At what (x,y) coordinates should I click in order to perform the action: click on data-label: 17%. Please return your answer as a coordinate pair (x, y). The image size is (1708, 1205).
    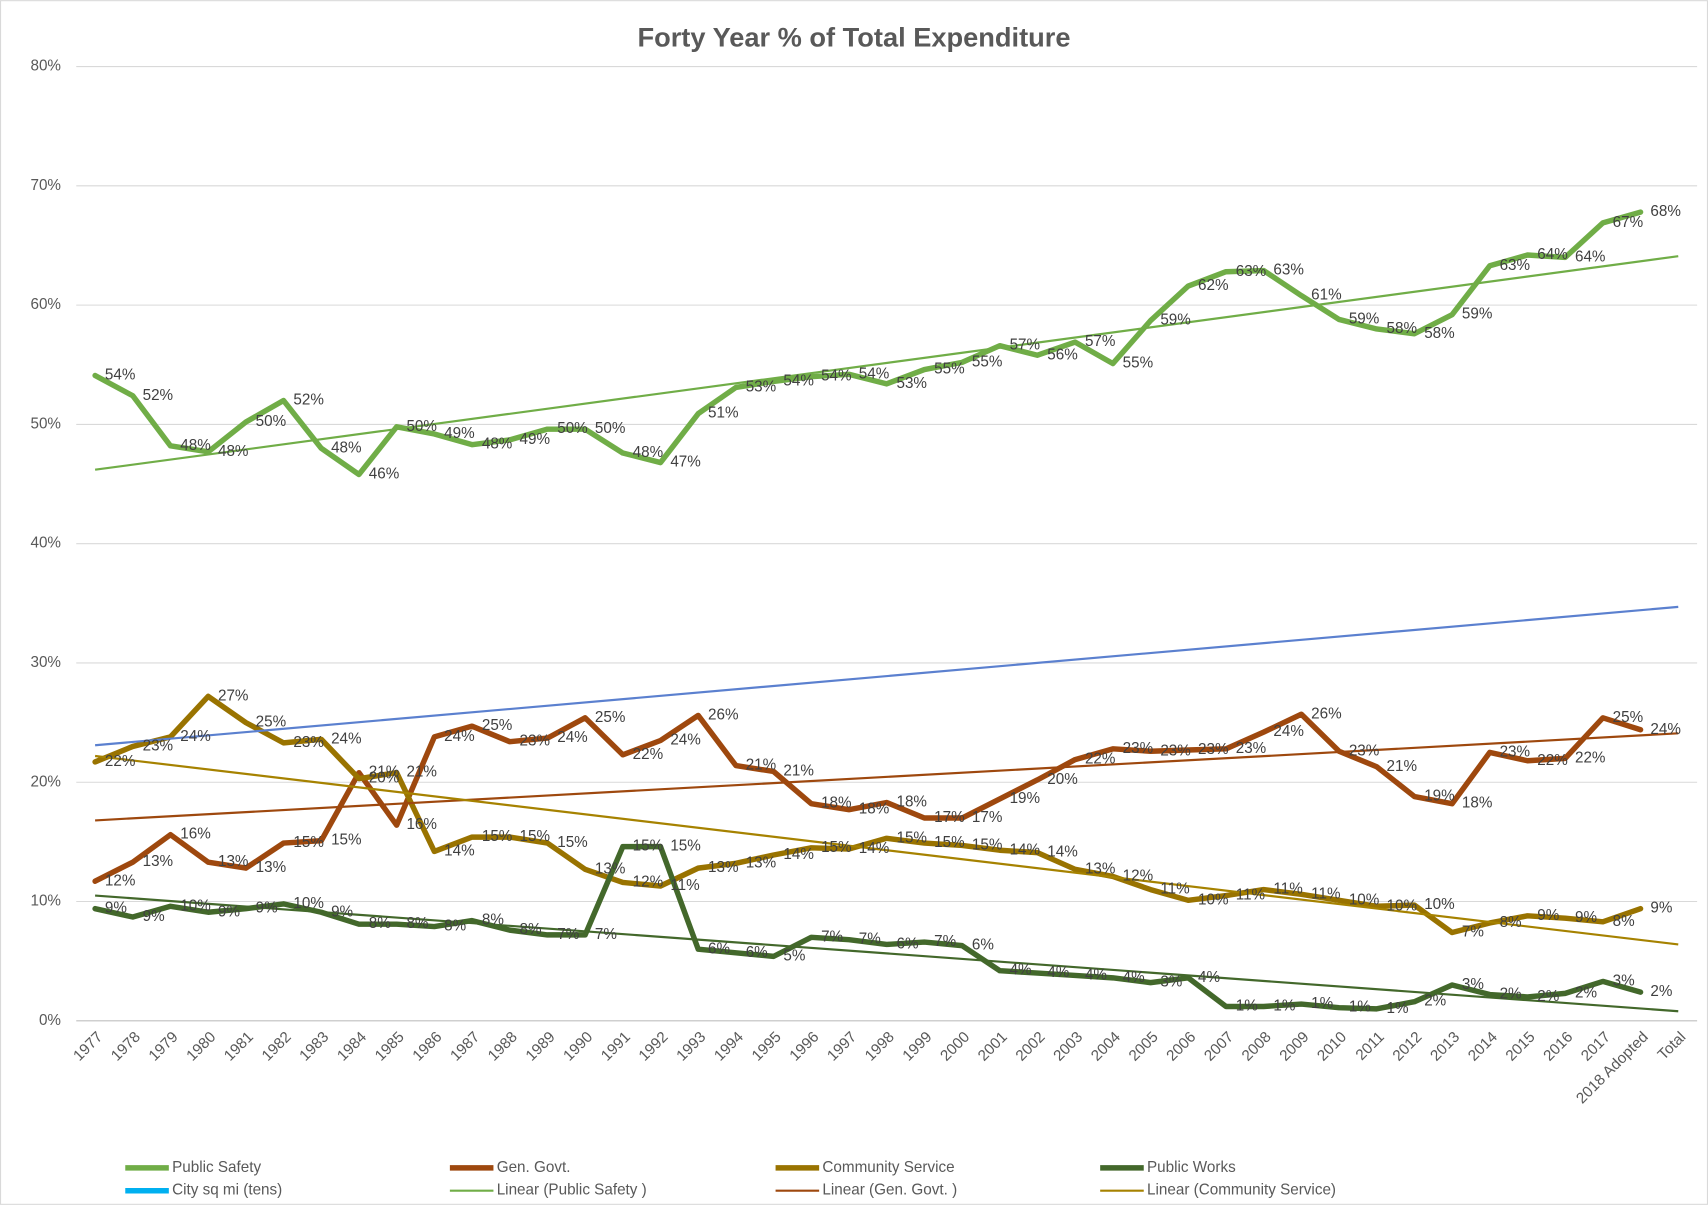
    Looking at the image, I should click on (949, 817).